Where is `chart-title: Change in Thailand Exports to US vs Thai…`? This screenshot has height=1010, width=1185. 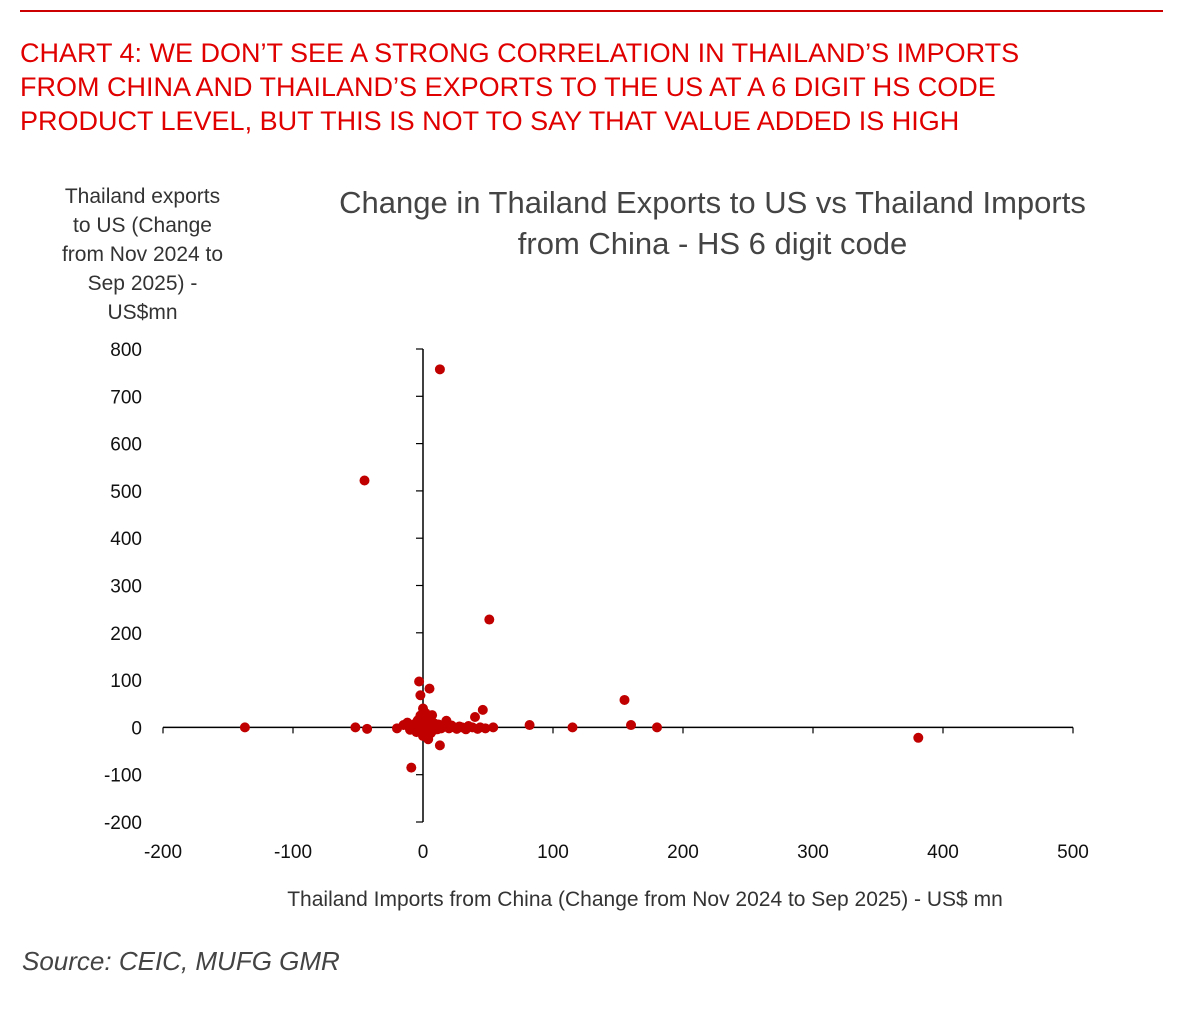 chart-title: Change in Thailand Exports to US vs Thai… is located at coordinates (712, 223).